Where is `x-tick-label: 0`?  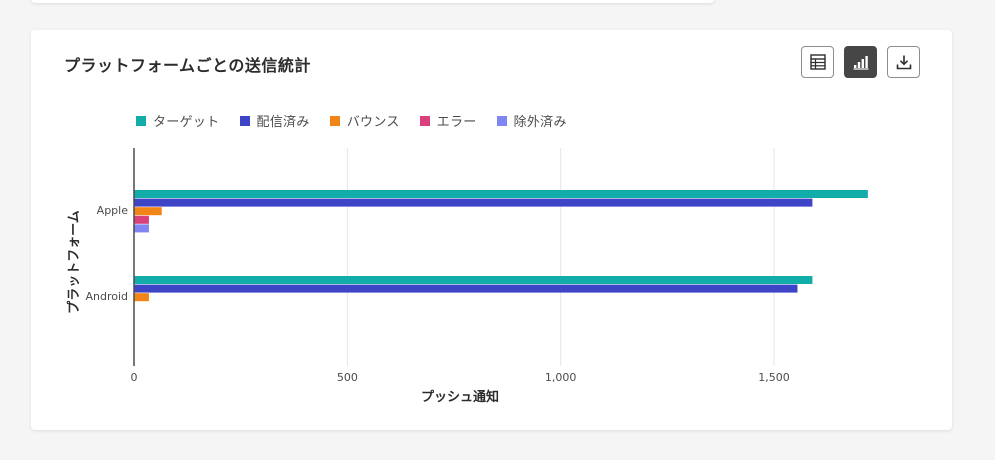
x-tick-label: 0 is located at coordinates (134, 377).